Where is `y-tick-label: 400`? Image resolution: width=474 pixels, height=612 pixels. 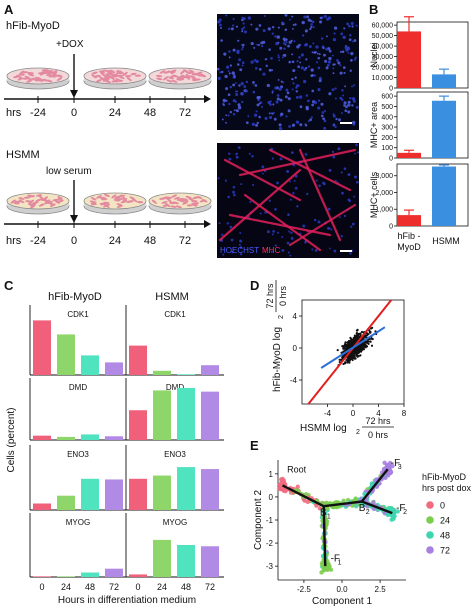 y-tick-label: 400 is located at coordinates (387, 117).